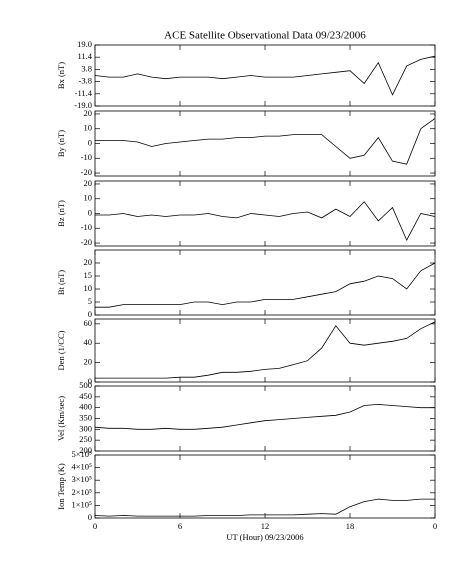  What do you see at coordinates (81, 492) in the screenshot?
I see `y-tick-label: 2×10⁵` at bounding box center [81, 492].